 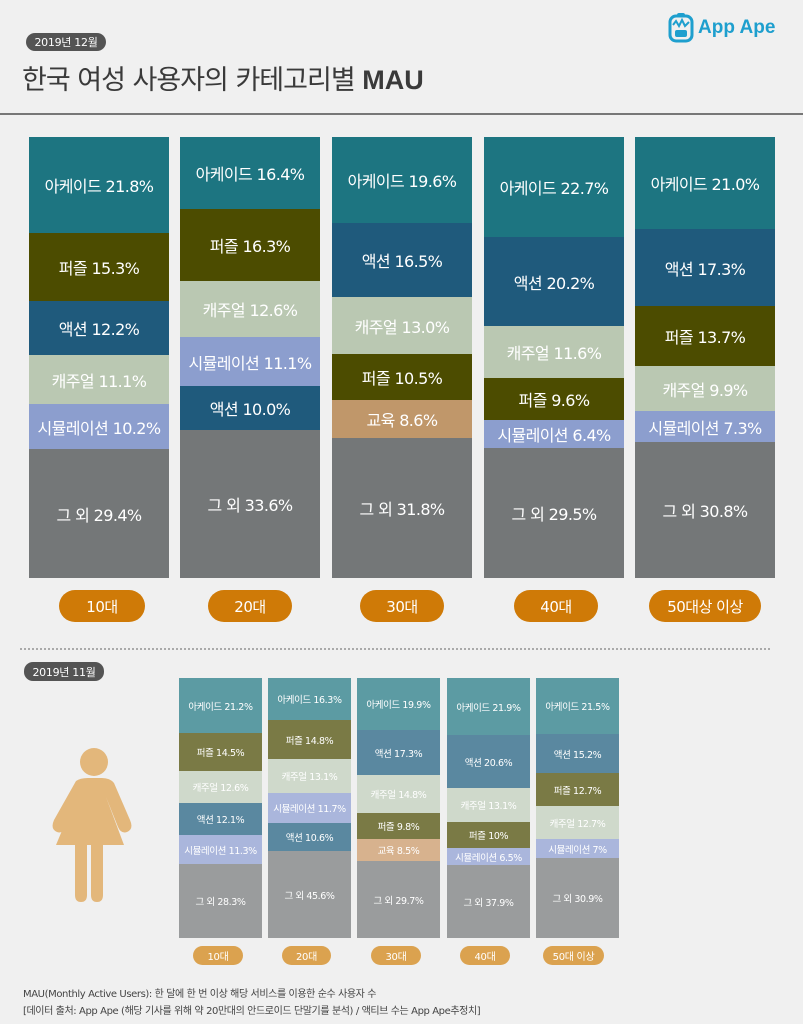 I want to click on bar-segment-puzzle: 퍼즐 14.8%, so click(x=309, y=739).